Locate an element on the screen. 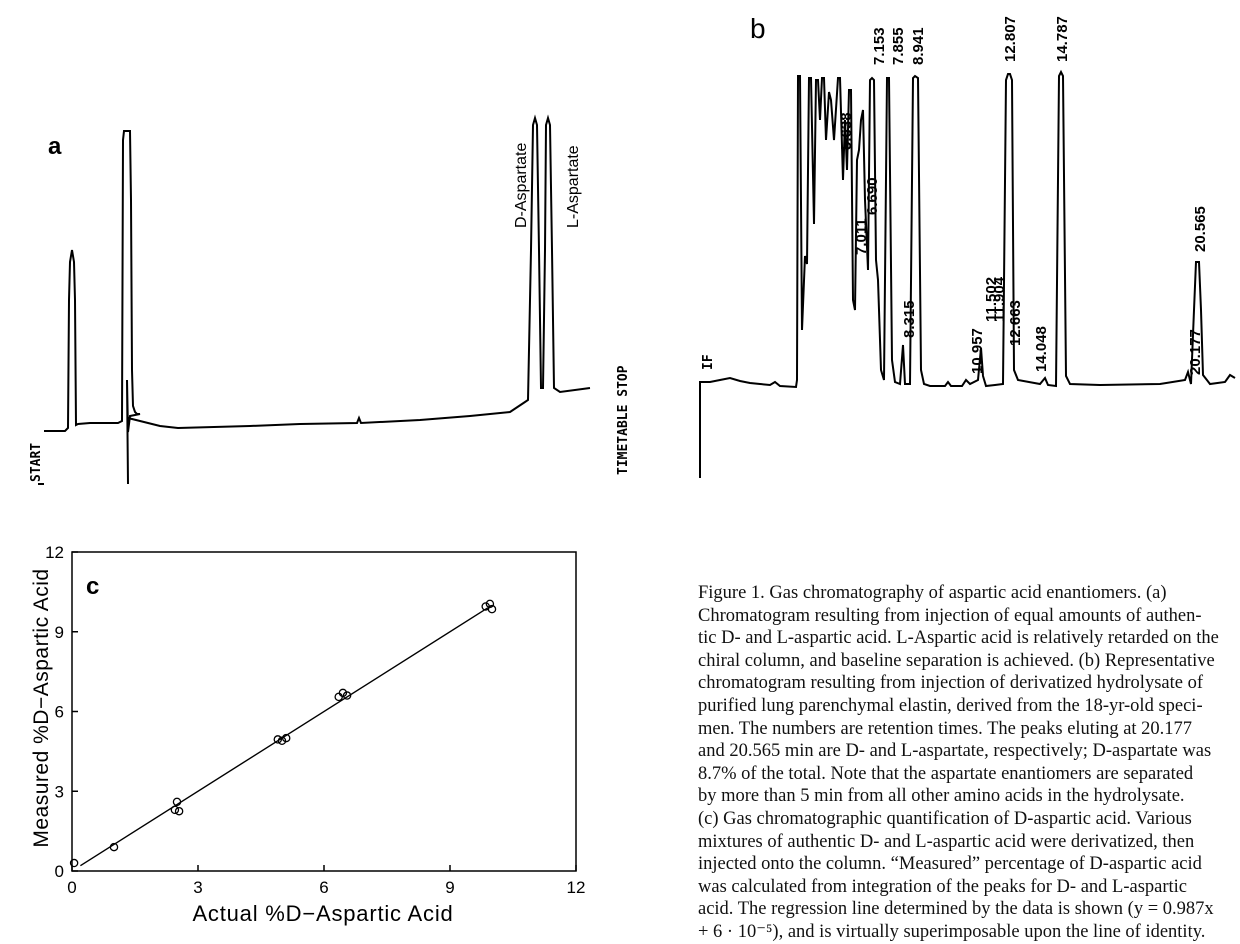 The image size is (1240, 944). if-label: IF is located at coordinates (708, 362).